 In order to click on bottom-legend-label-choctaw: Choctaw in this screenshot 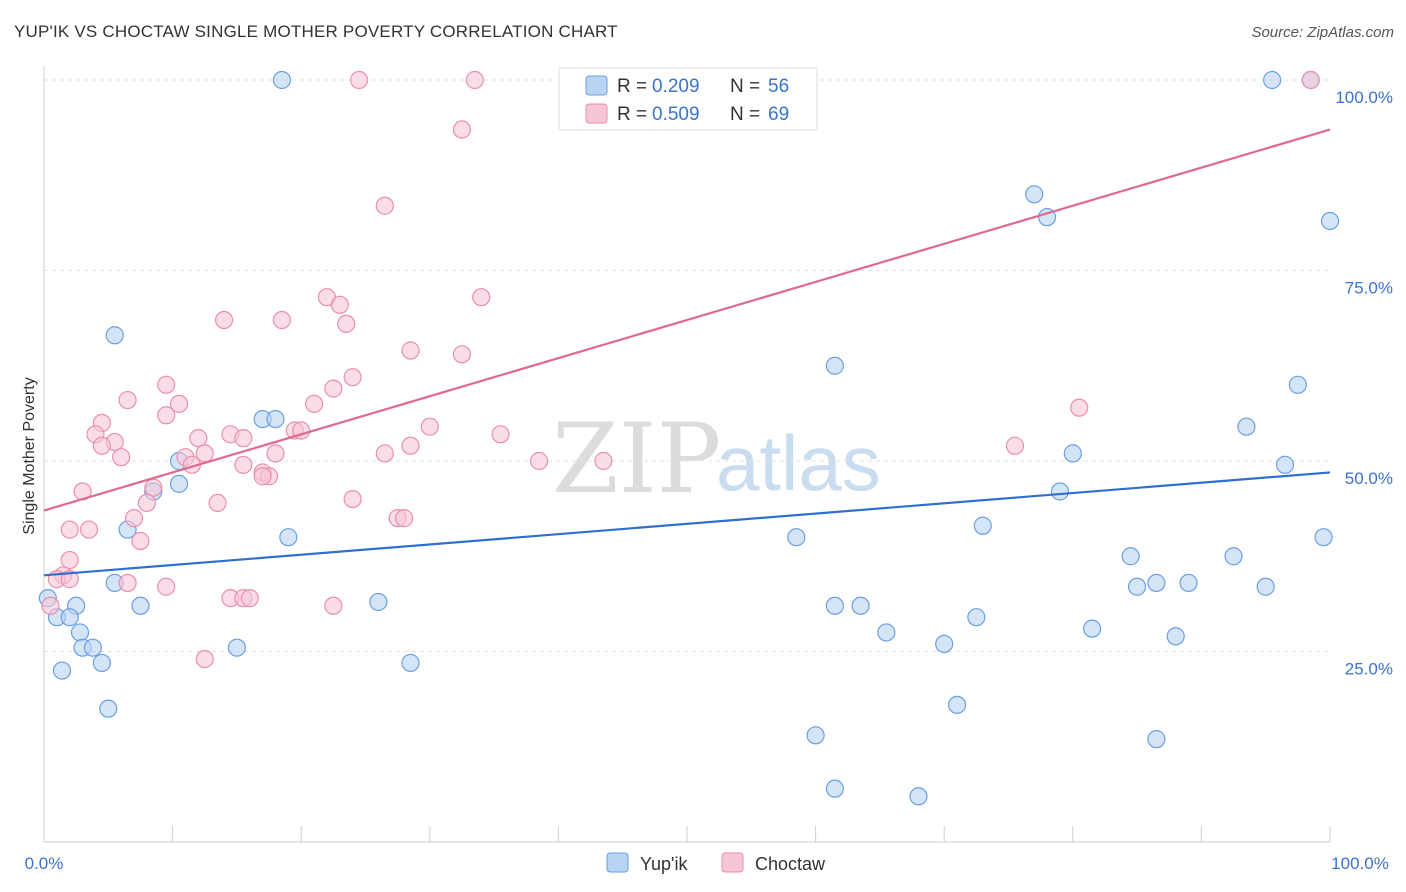, I will do `click(790, 864)`.